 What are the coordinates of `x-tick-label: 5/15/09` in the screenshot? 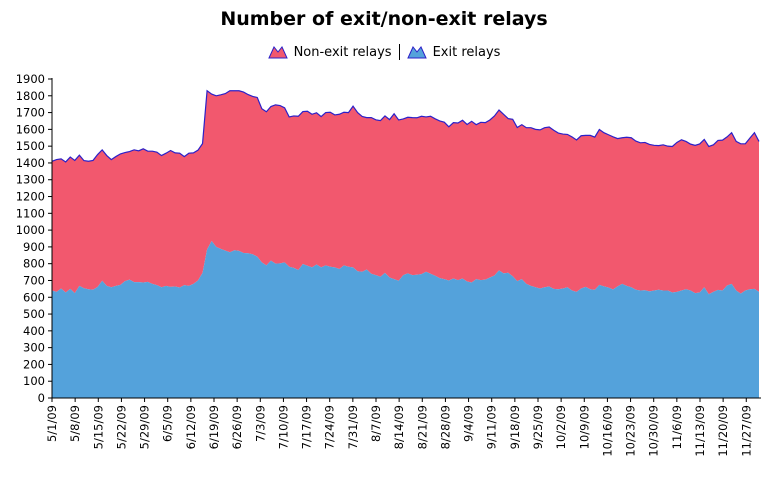 It's located at (98, 427).